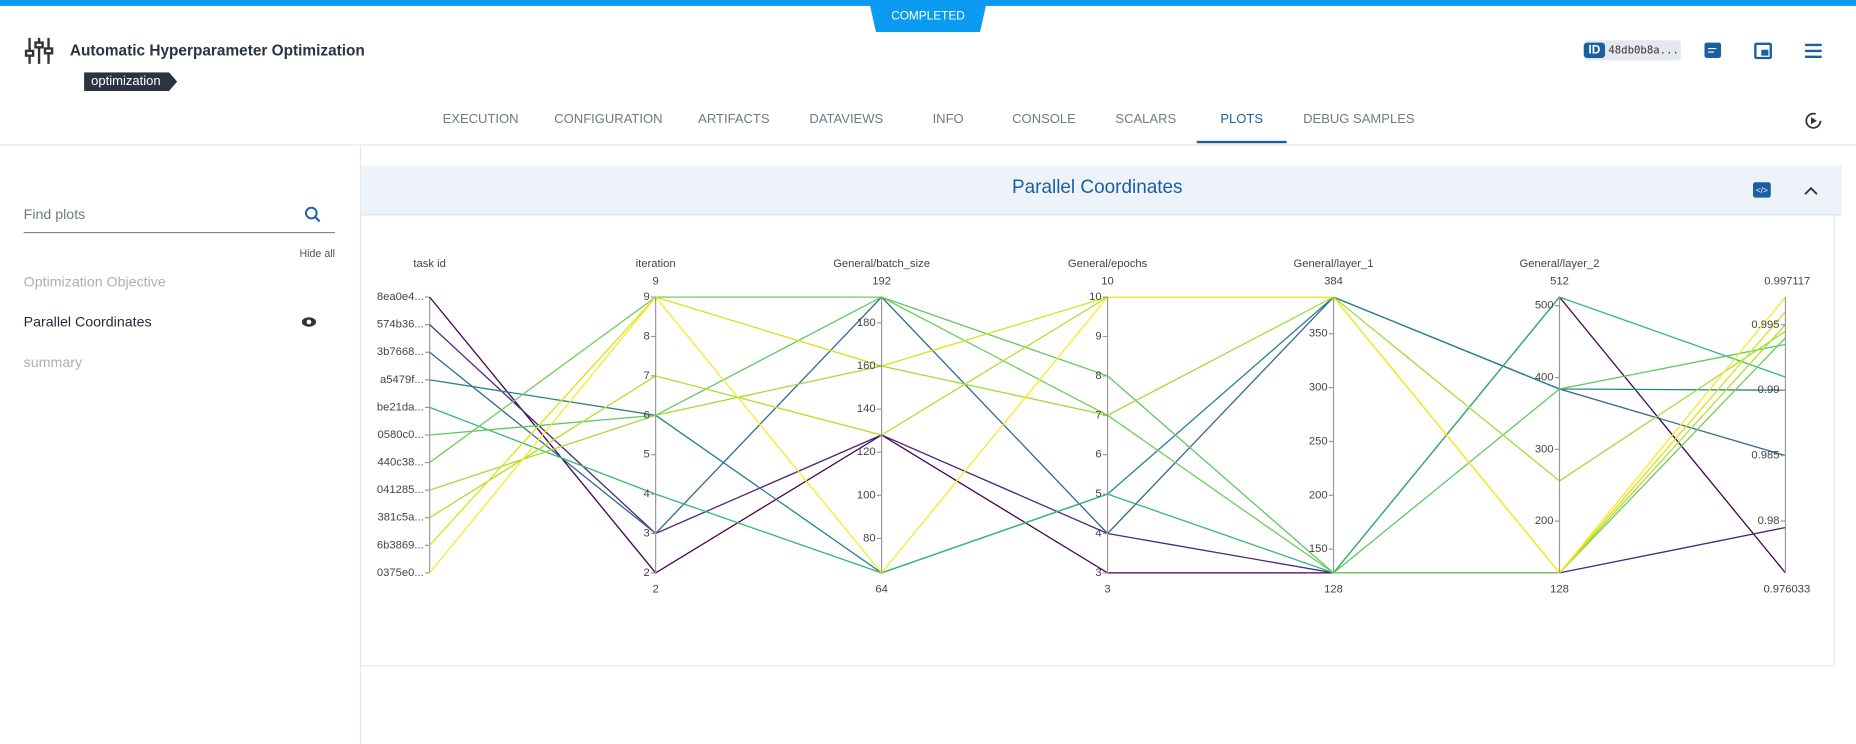  I want to click on search-icon, so click(313, 215).